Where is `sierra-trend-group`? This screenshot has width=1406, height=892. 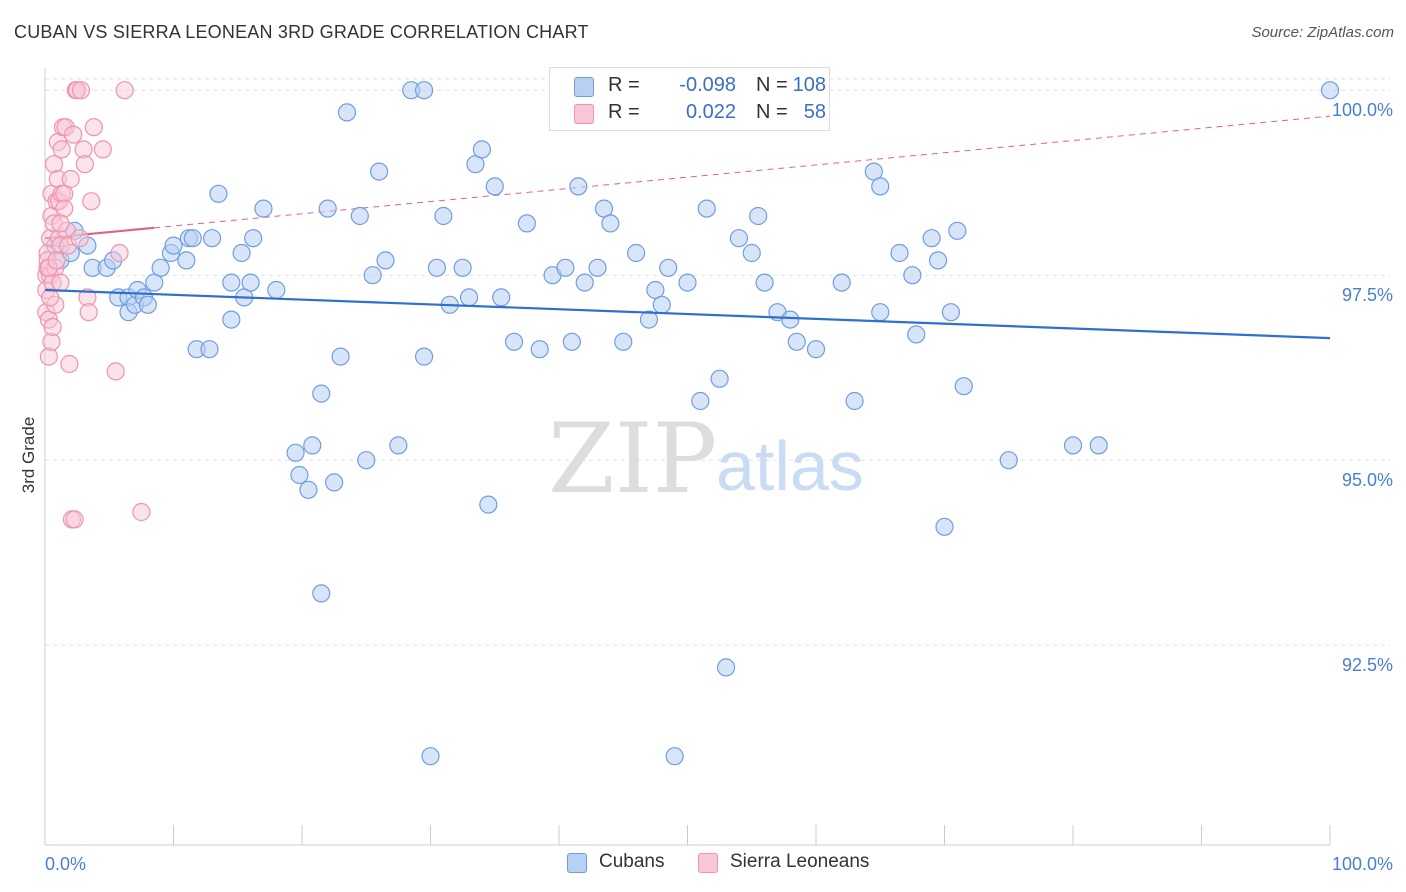 sierra-trend-group is located at coordinates (687, 177).